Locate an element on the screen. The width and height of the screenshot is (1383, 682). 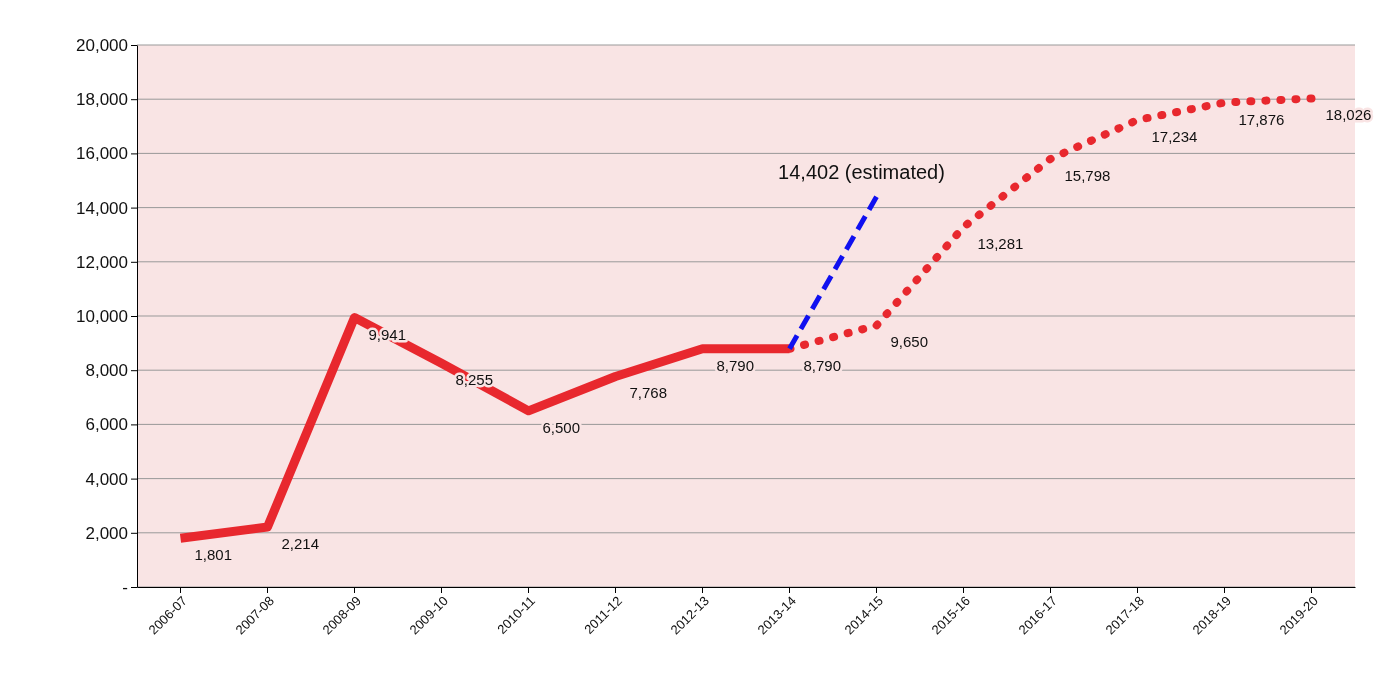
y-tick-label: 2,000 is located at coordinates (106, 533).